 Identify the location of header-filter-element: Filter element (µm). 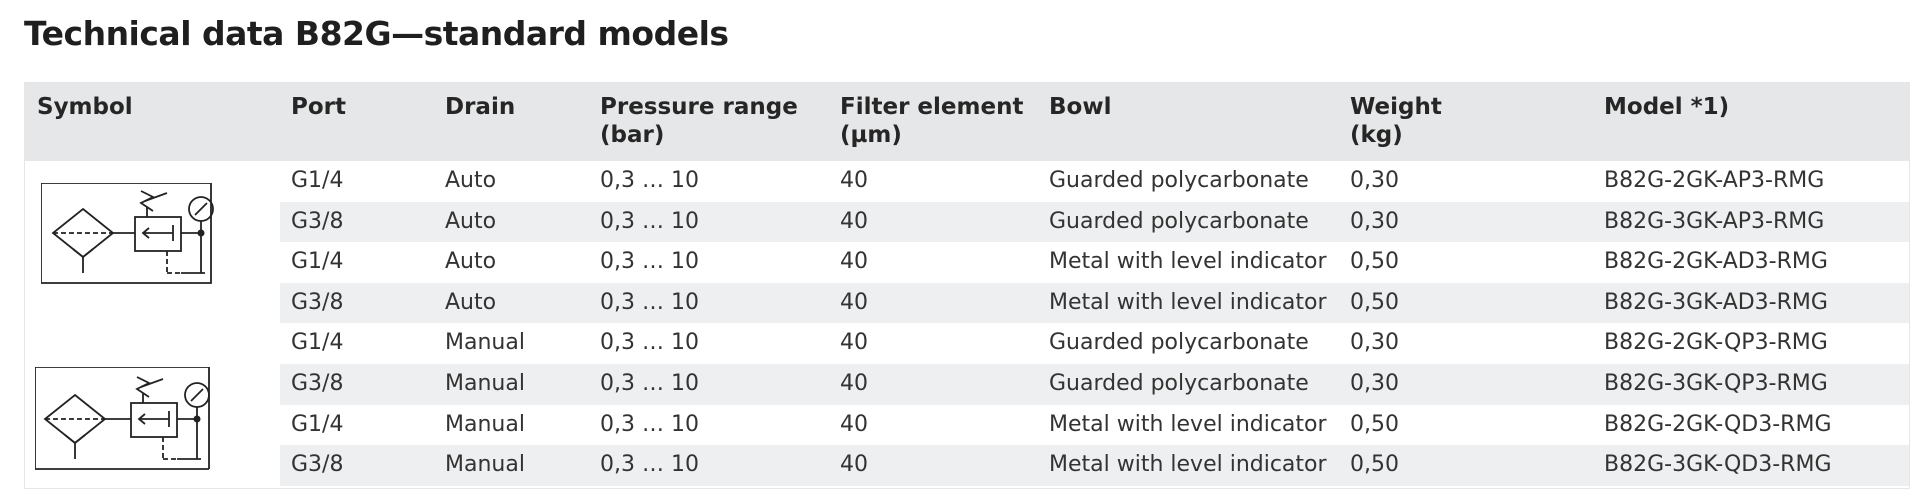
(932, 121).